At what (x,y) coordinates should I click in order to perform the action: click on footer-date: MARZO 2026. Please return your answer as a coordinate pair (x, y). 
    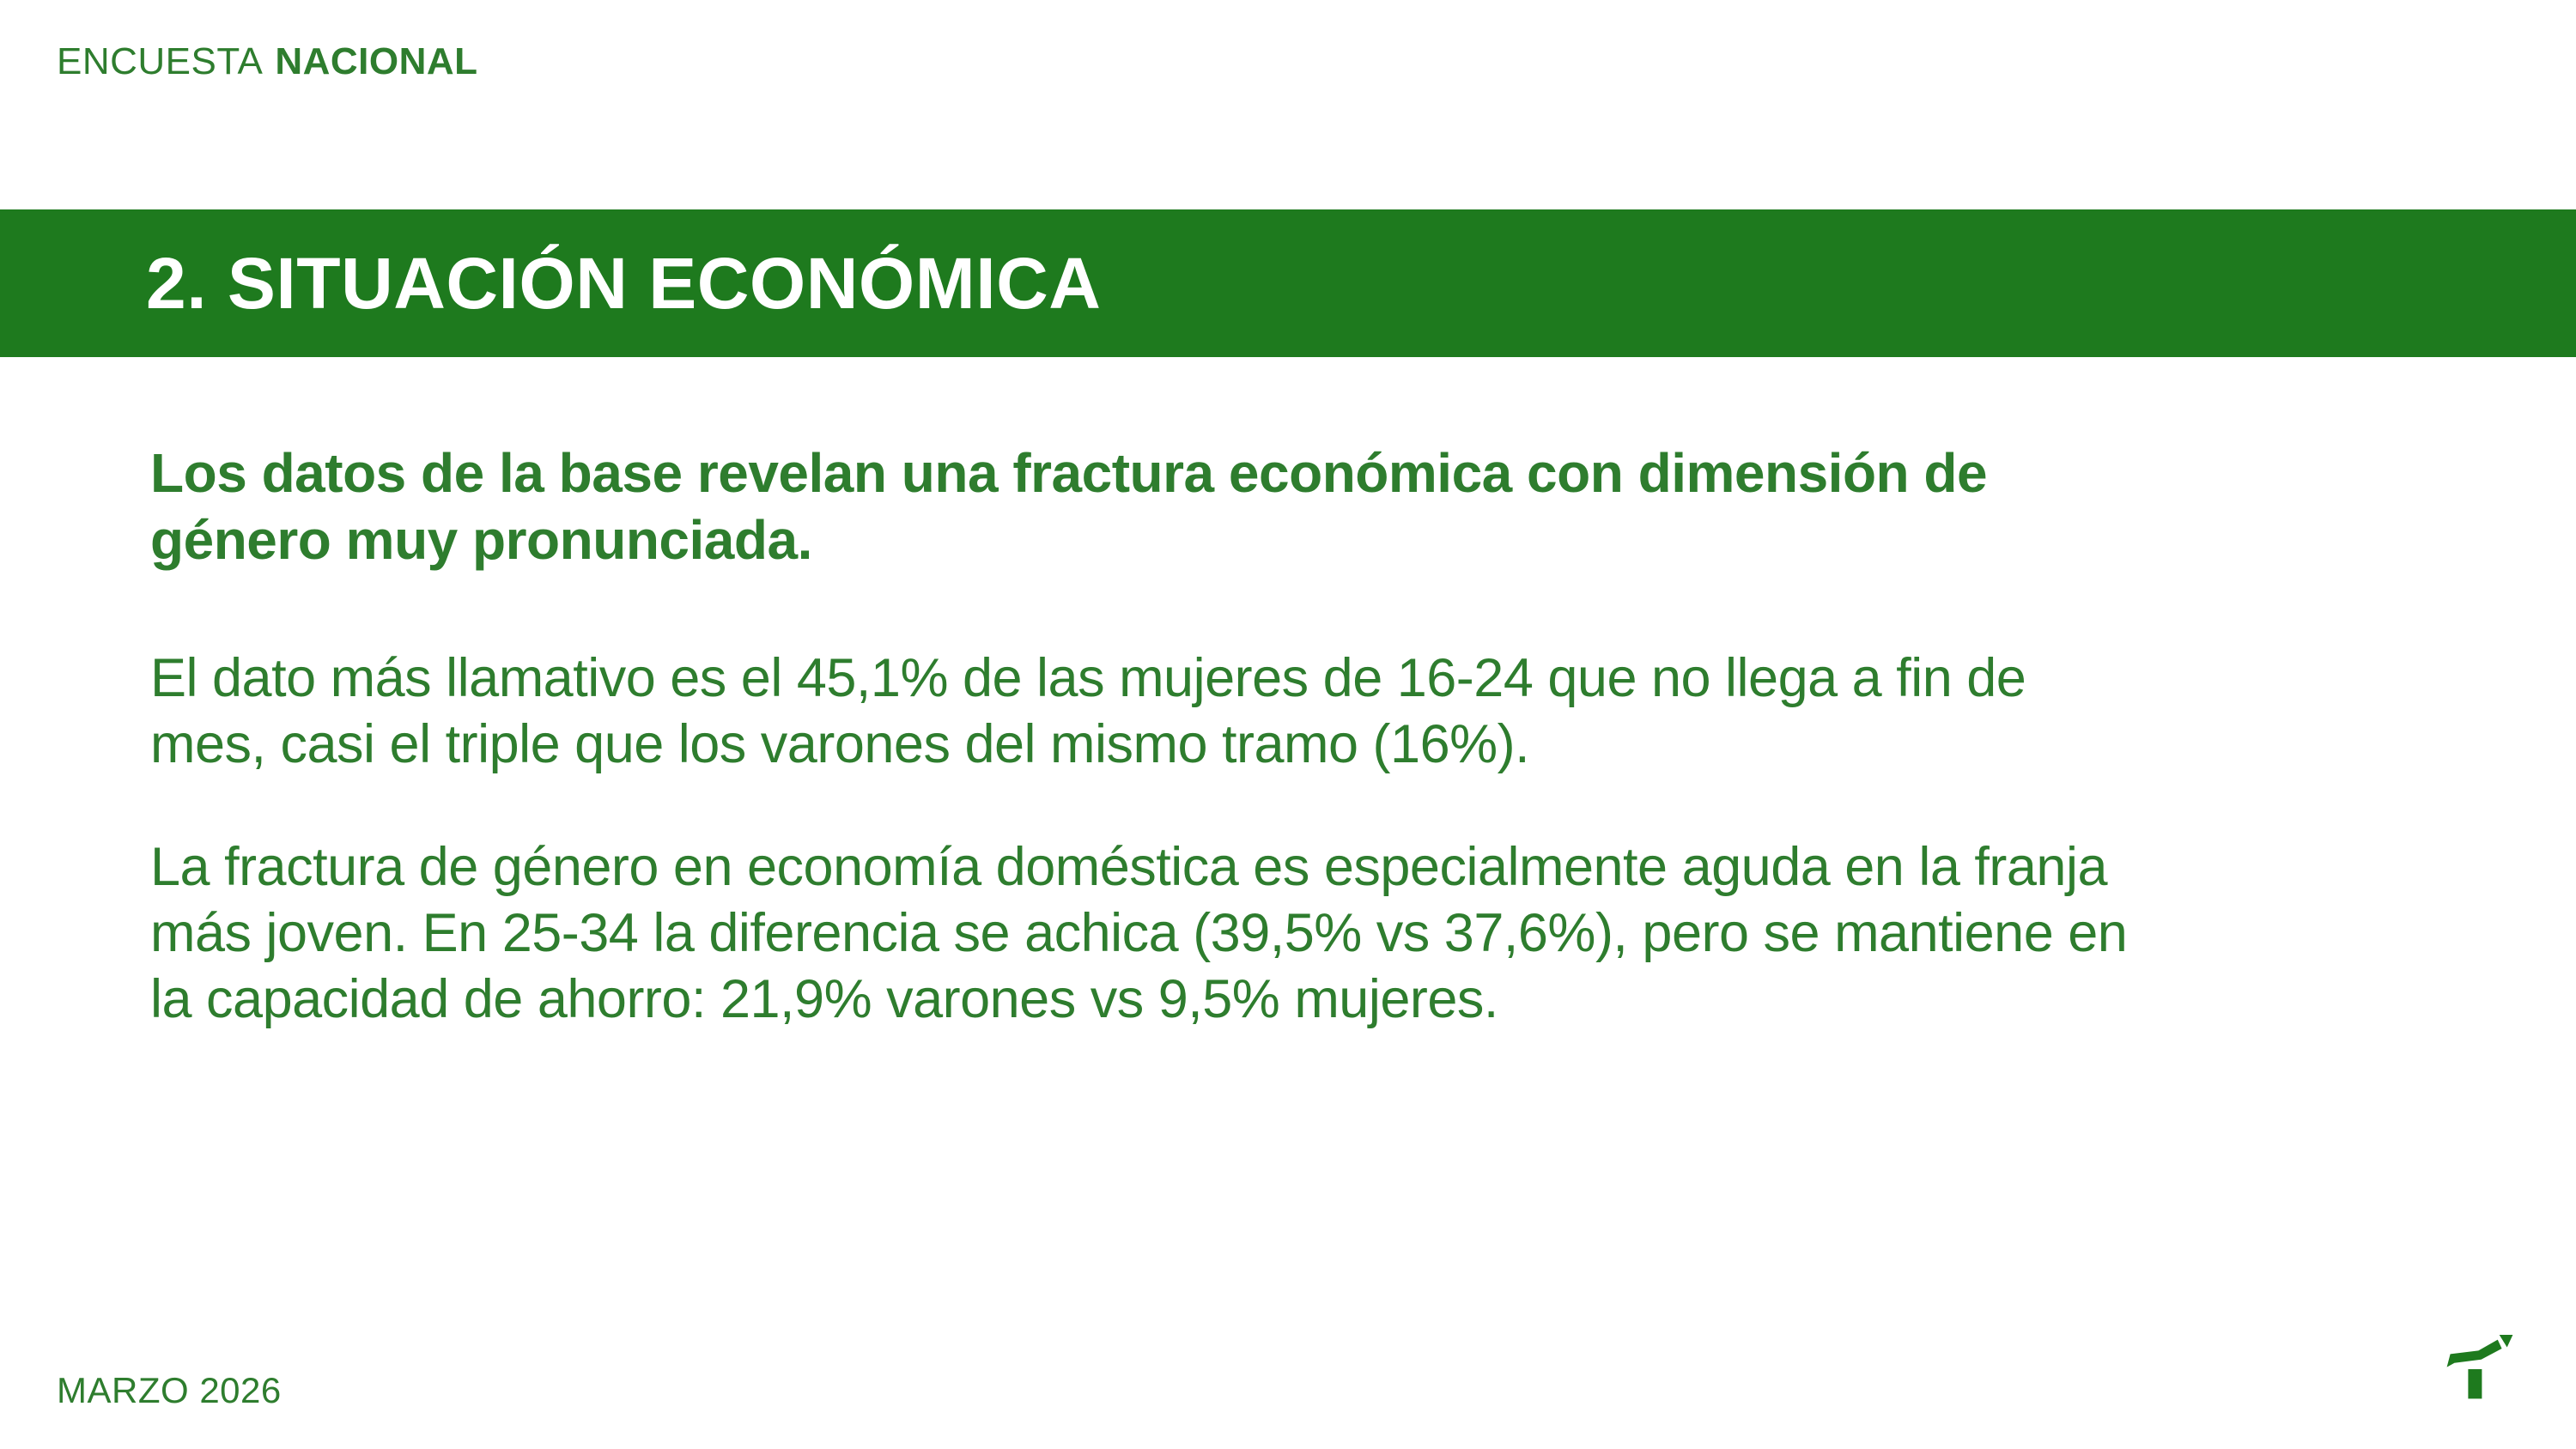
    Looking at the image, I should click on (170, 1390).